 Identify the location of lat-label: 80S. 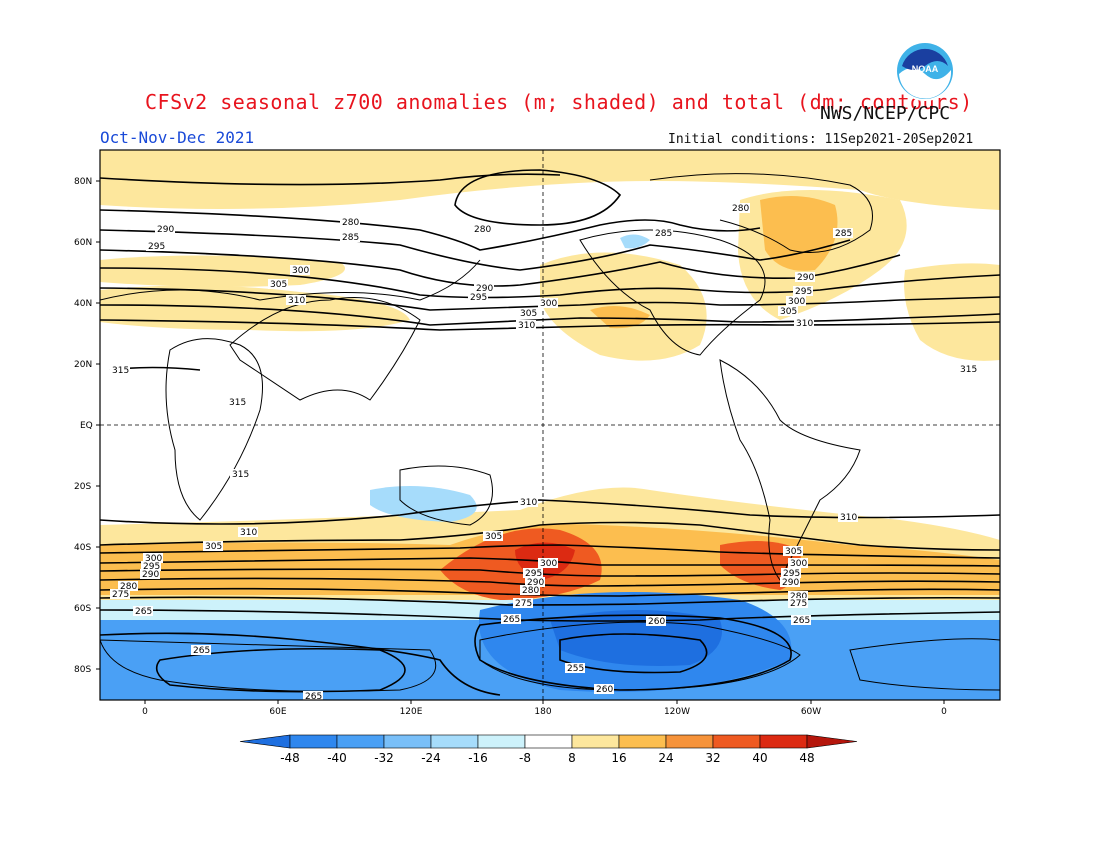
(82, 670).